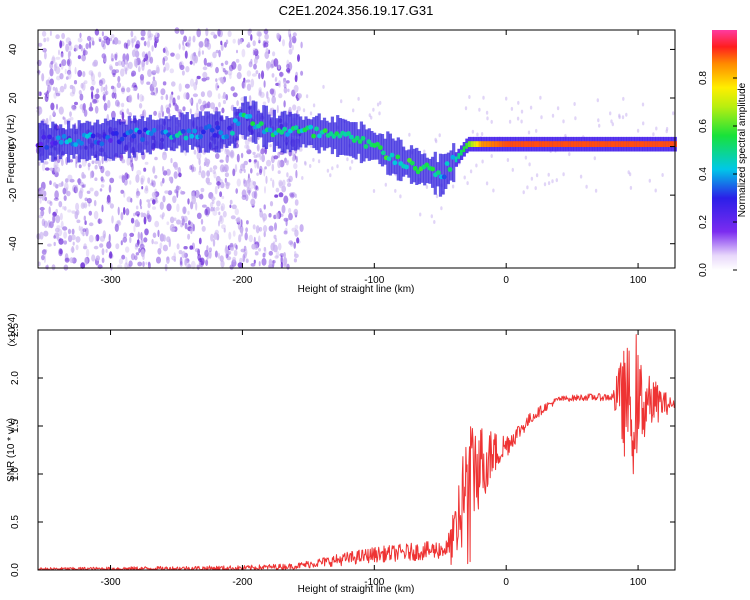 Image resolution: width=750 pixels, height=600 pixels. What do you see at coordinates (15, 570) in the screenshot?
I see `y-tick-label: 0.0` at bounding box center [15, 570].